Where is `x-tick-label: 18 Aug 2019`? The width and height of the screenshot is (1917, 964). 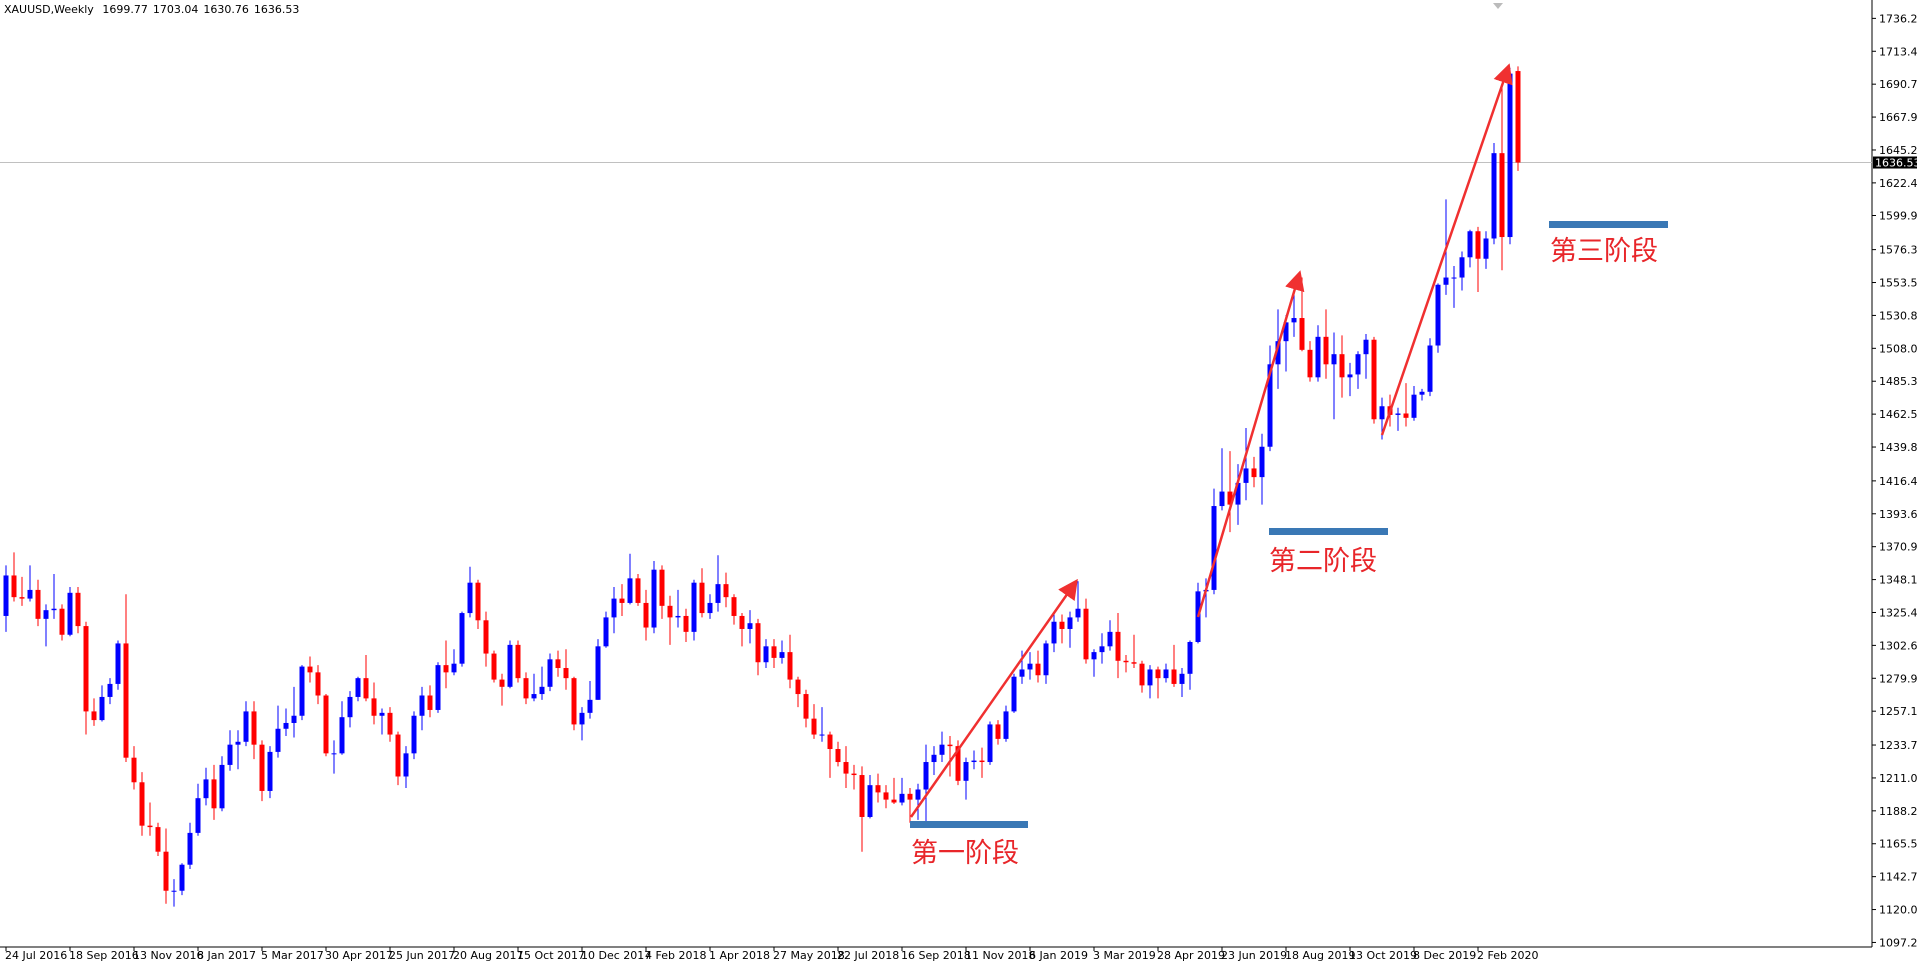 x-tick-label: 18 Aug 2019 is located at coordinates (1320, 955).